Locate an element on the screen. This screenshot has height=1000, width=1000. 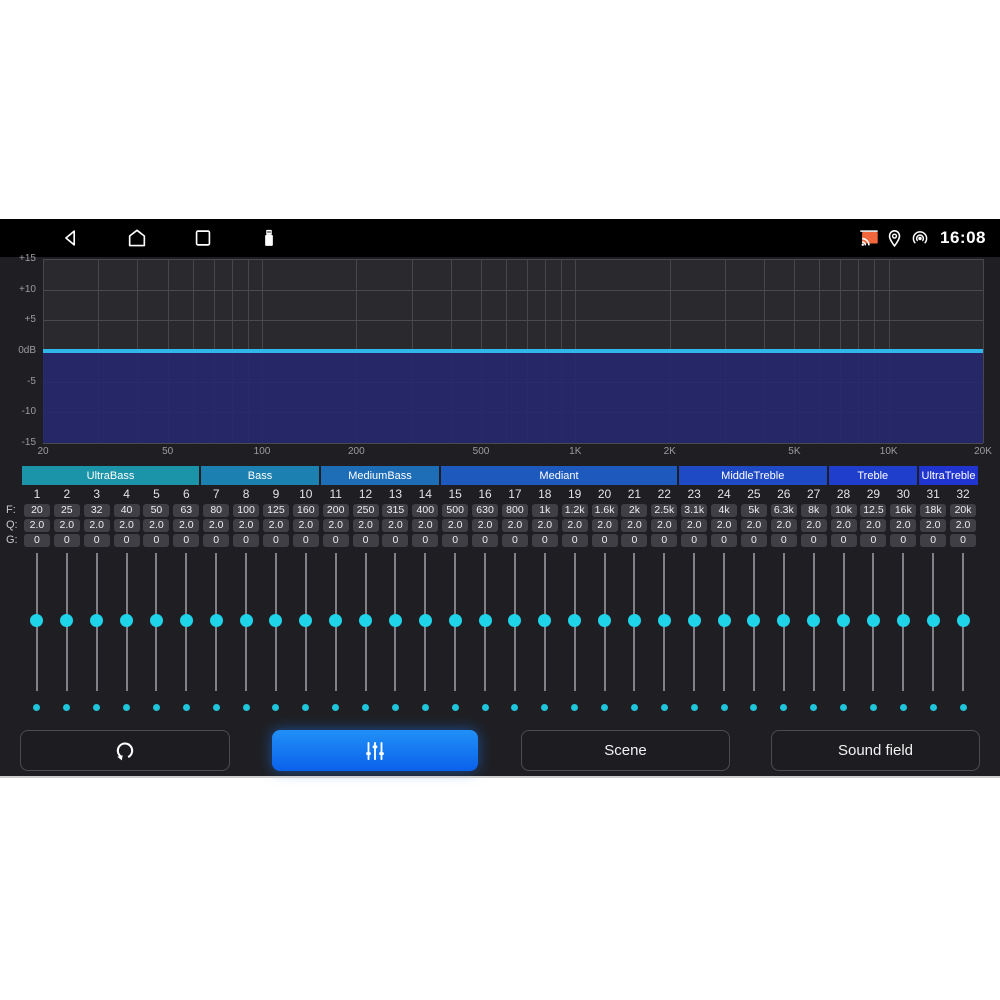
q-factor-chip-19: 2.0 is located at coordinates (574, 525).